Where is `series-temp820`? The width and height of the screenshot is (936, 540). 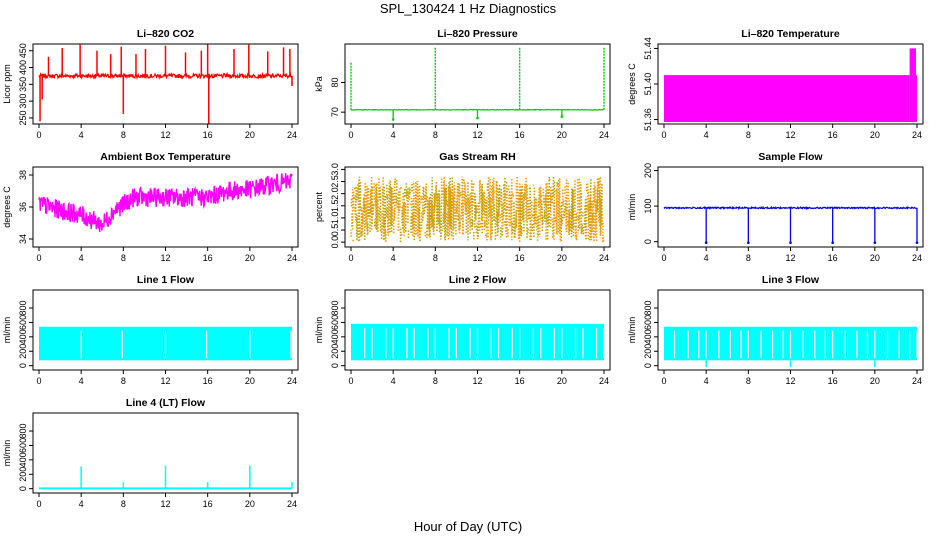
series-temp820 is located at coordinates (790, 85).